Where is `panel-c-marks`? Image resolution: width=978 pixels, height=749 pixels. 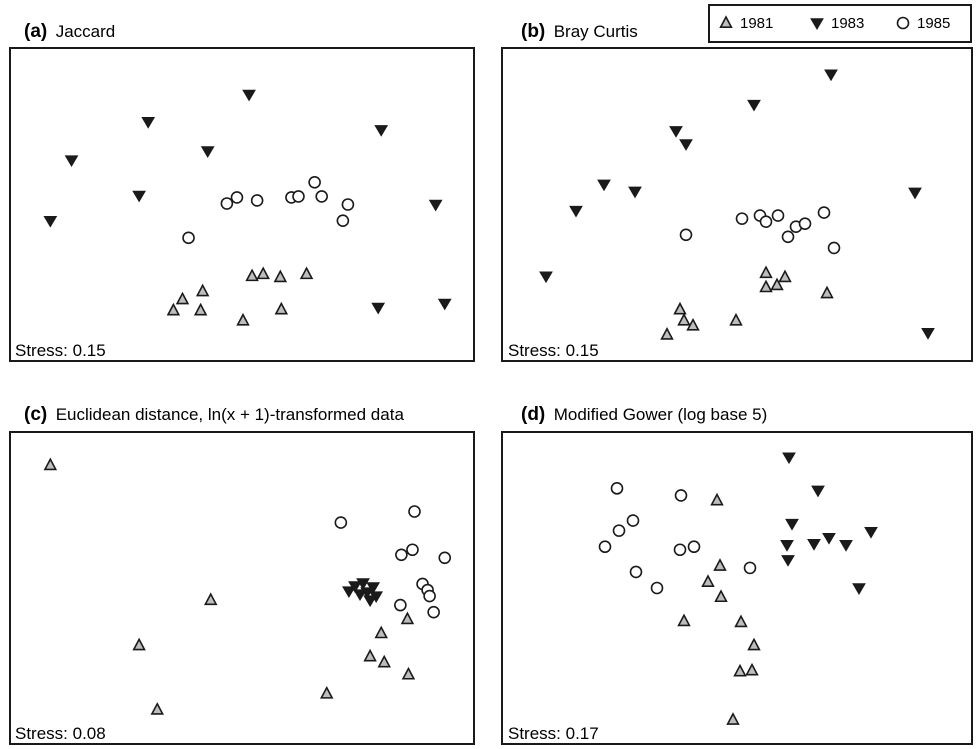
panel-c-marks is located at coordinates (247, 586).